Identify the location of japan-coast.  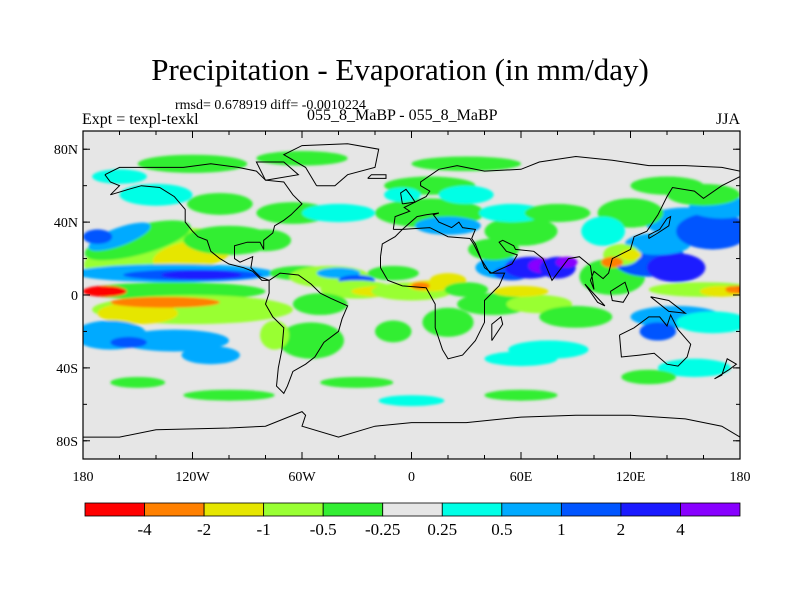
(660, 227).